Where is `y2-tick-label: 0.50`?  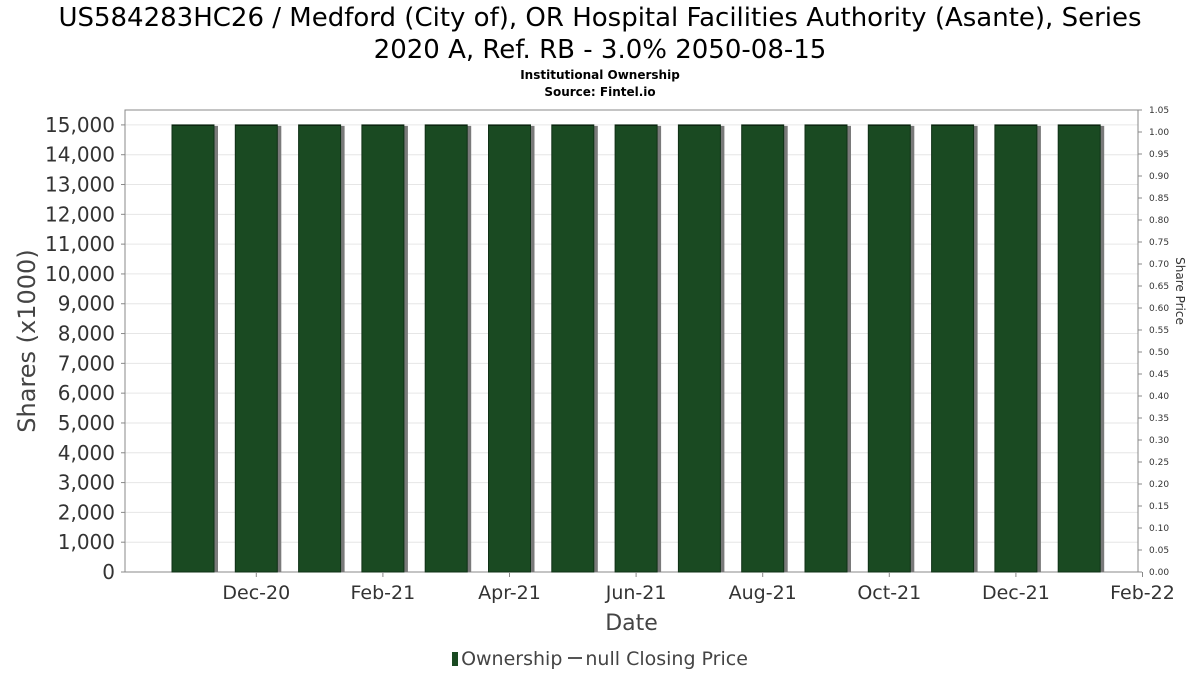
y2-tick-label: 0.50 is located at coordinates (1159, 353).